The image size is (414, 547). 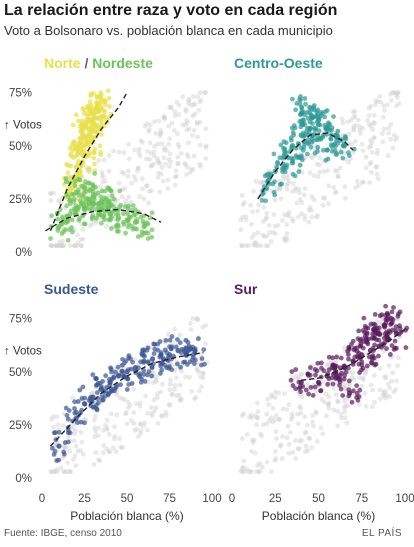 I want to click on panel-label-part: Norte, so click(x=62, y=63).